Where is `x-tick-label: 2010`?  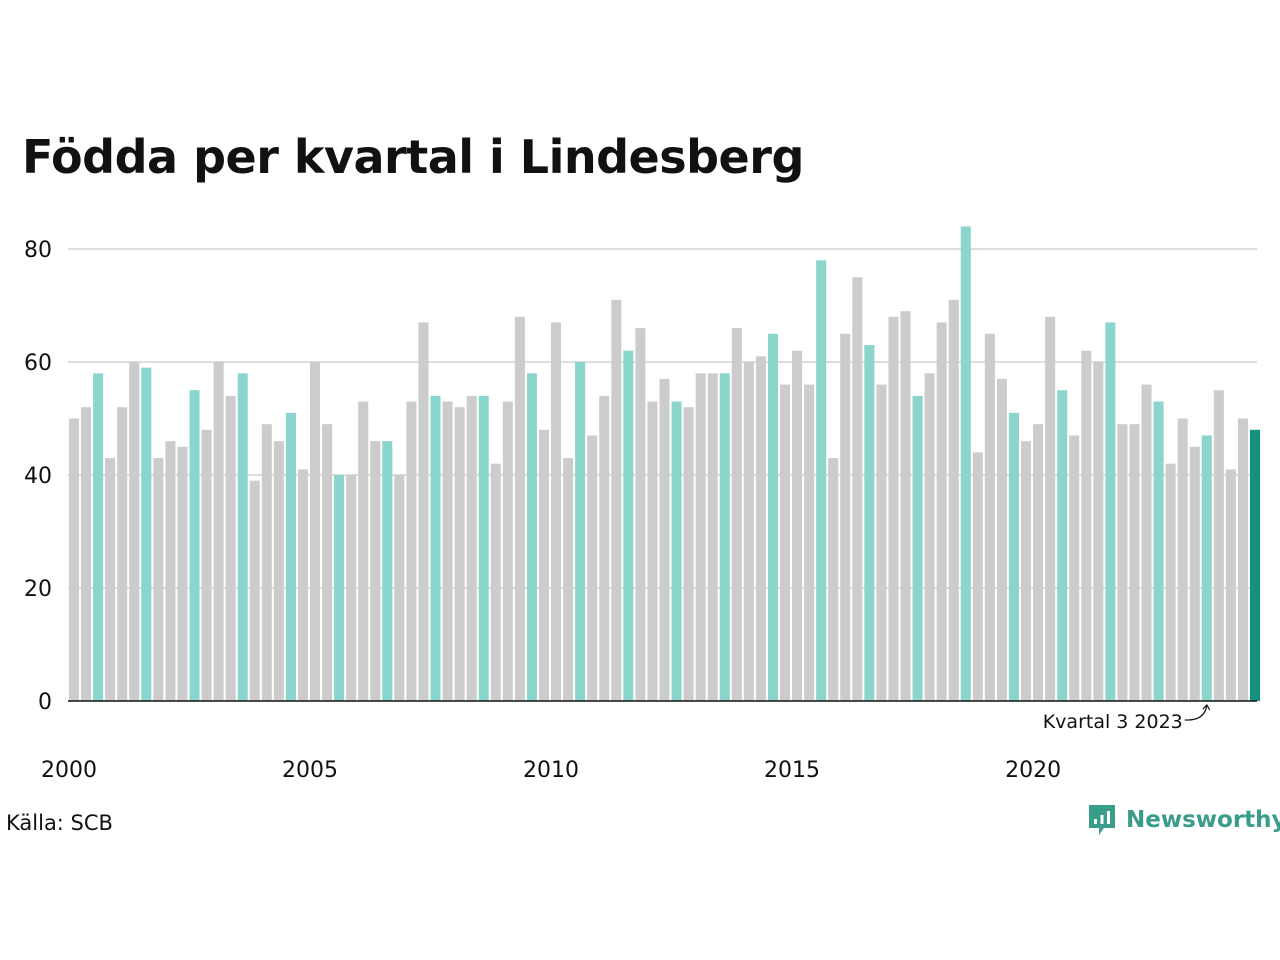 x-tick-label: 2010 is located at coordinates (551, 770).